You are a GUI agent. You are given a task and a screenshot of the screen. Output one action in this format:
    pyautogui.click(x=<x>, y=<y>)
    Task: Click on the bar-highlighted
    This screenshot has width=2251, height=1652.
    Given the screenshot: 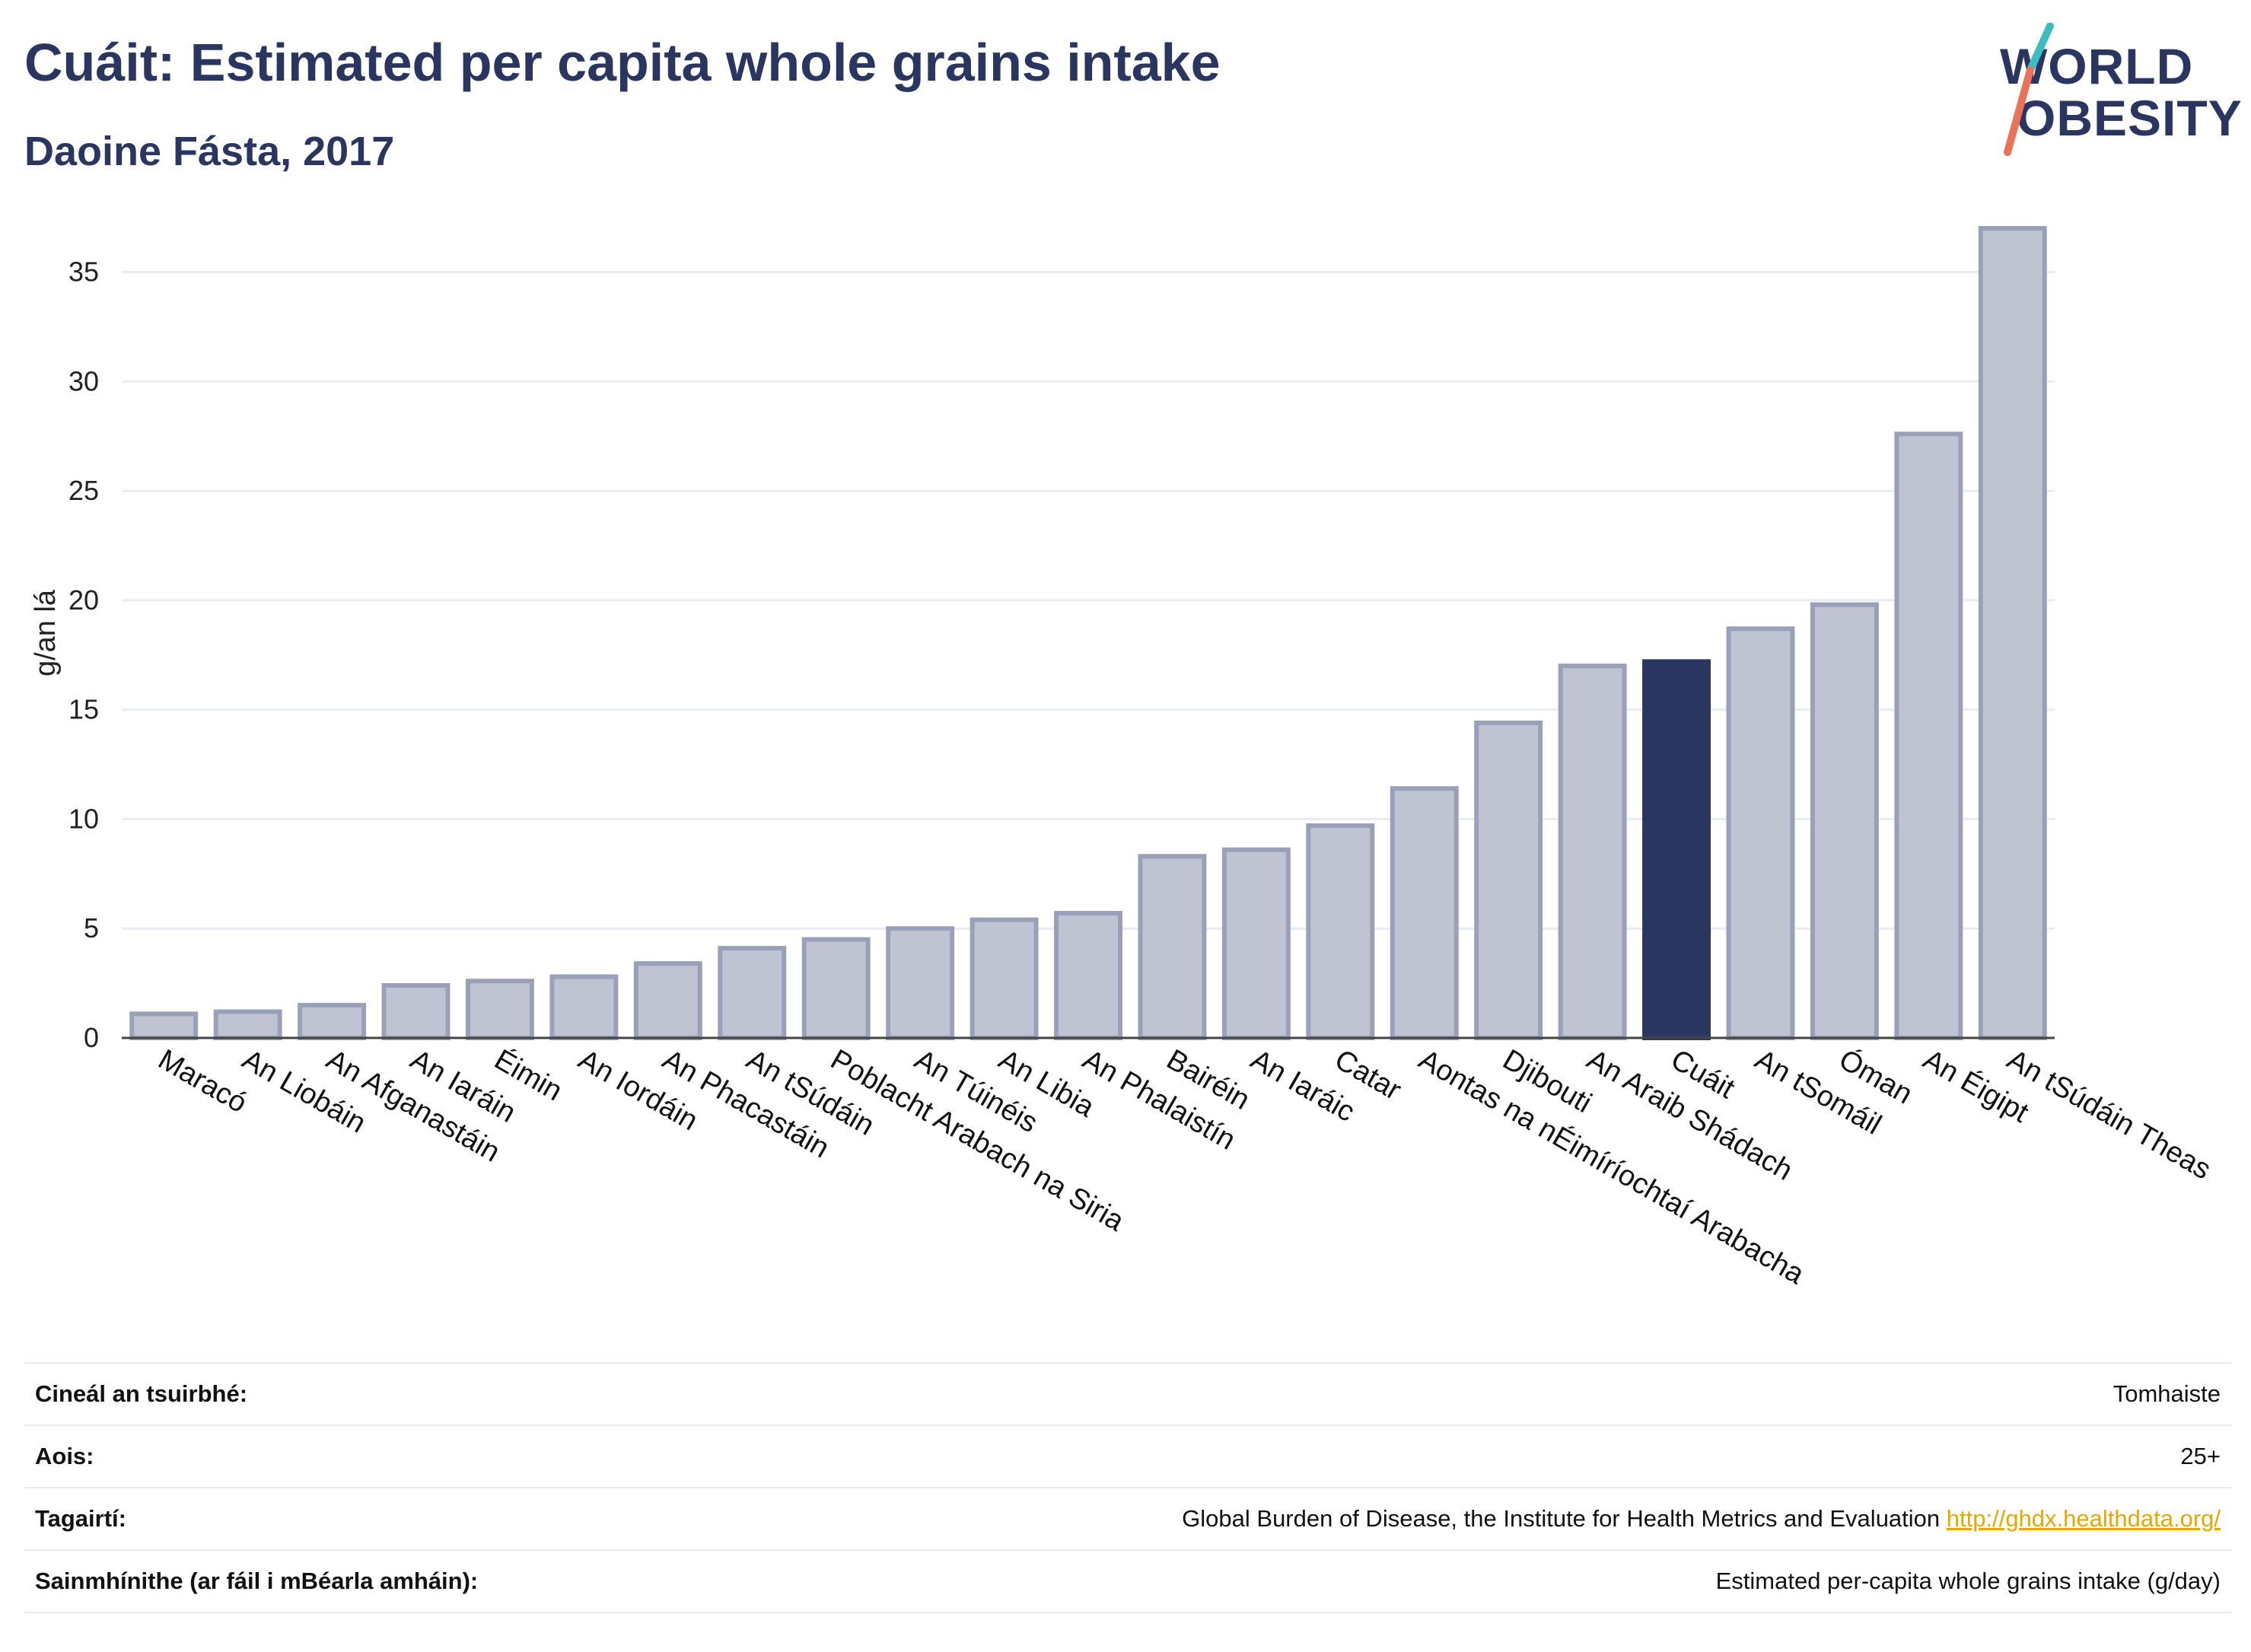 What is the action you would take?
    pyautogui.click(x=1676, y=849)
    